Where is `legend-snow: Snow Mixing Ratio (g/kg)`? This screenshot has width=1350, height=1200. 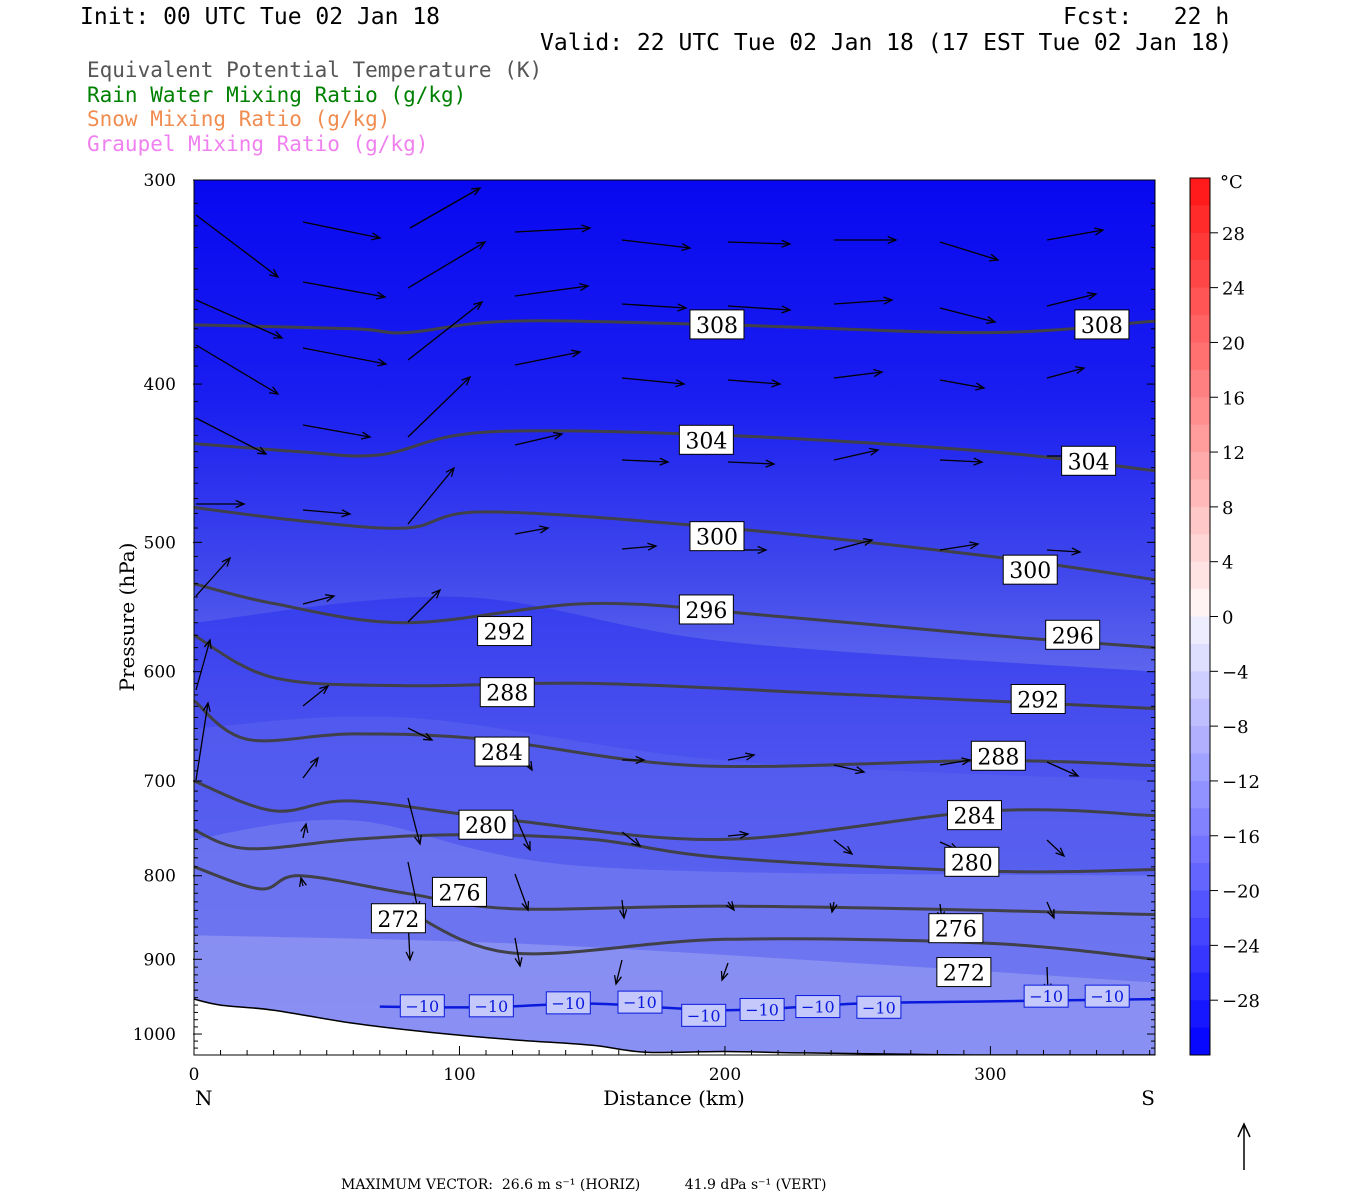
legend-snow: Snow Mixing Ratio (g/kg) is located at coordinates (239, 119).